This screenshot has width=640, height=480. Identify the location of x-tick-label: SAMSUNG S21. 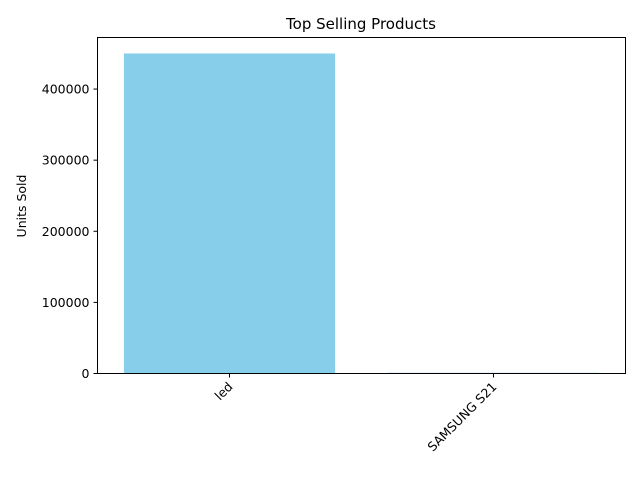
(461, 416).